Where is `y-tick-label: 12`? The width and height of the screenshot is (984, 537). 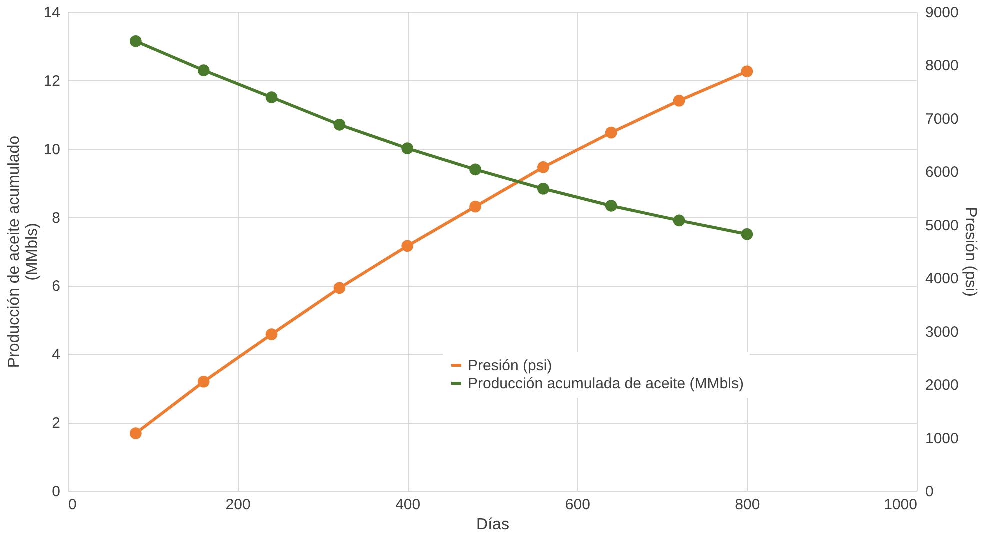
y-tick-label: 12 is located at coordinates (52, 81).